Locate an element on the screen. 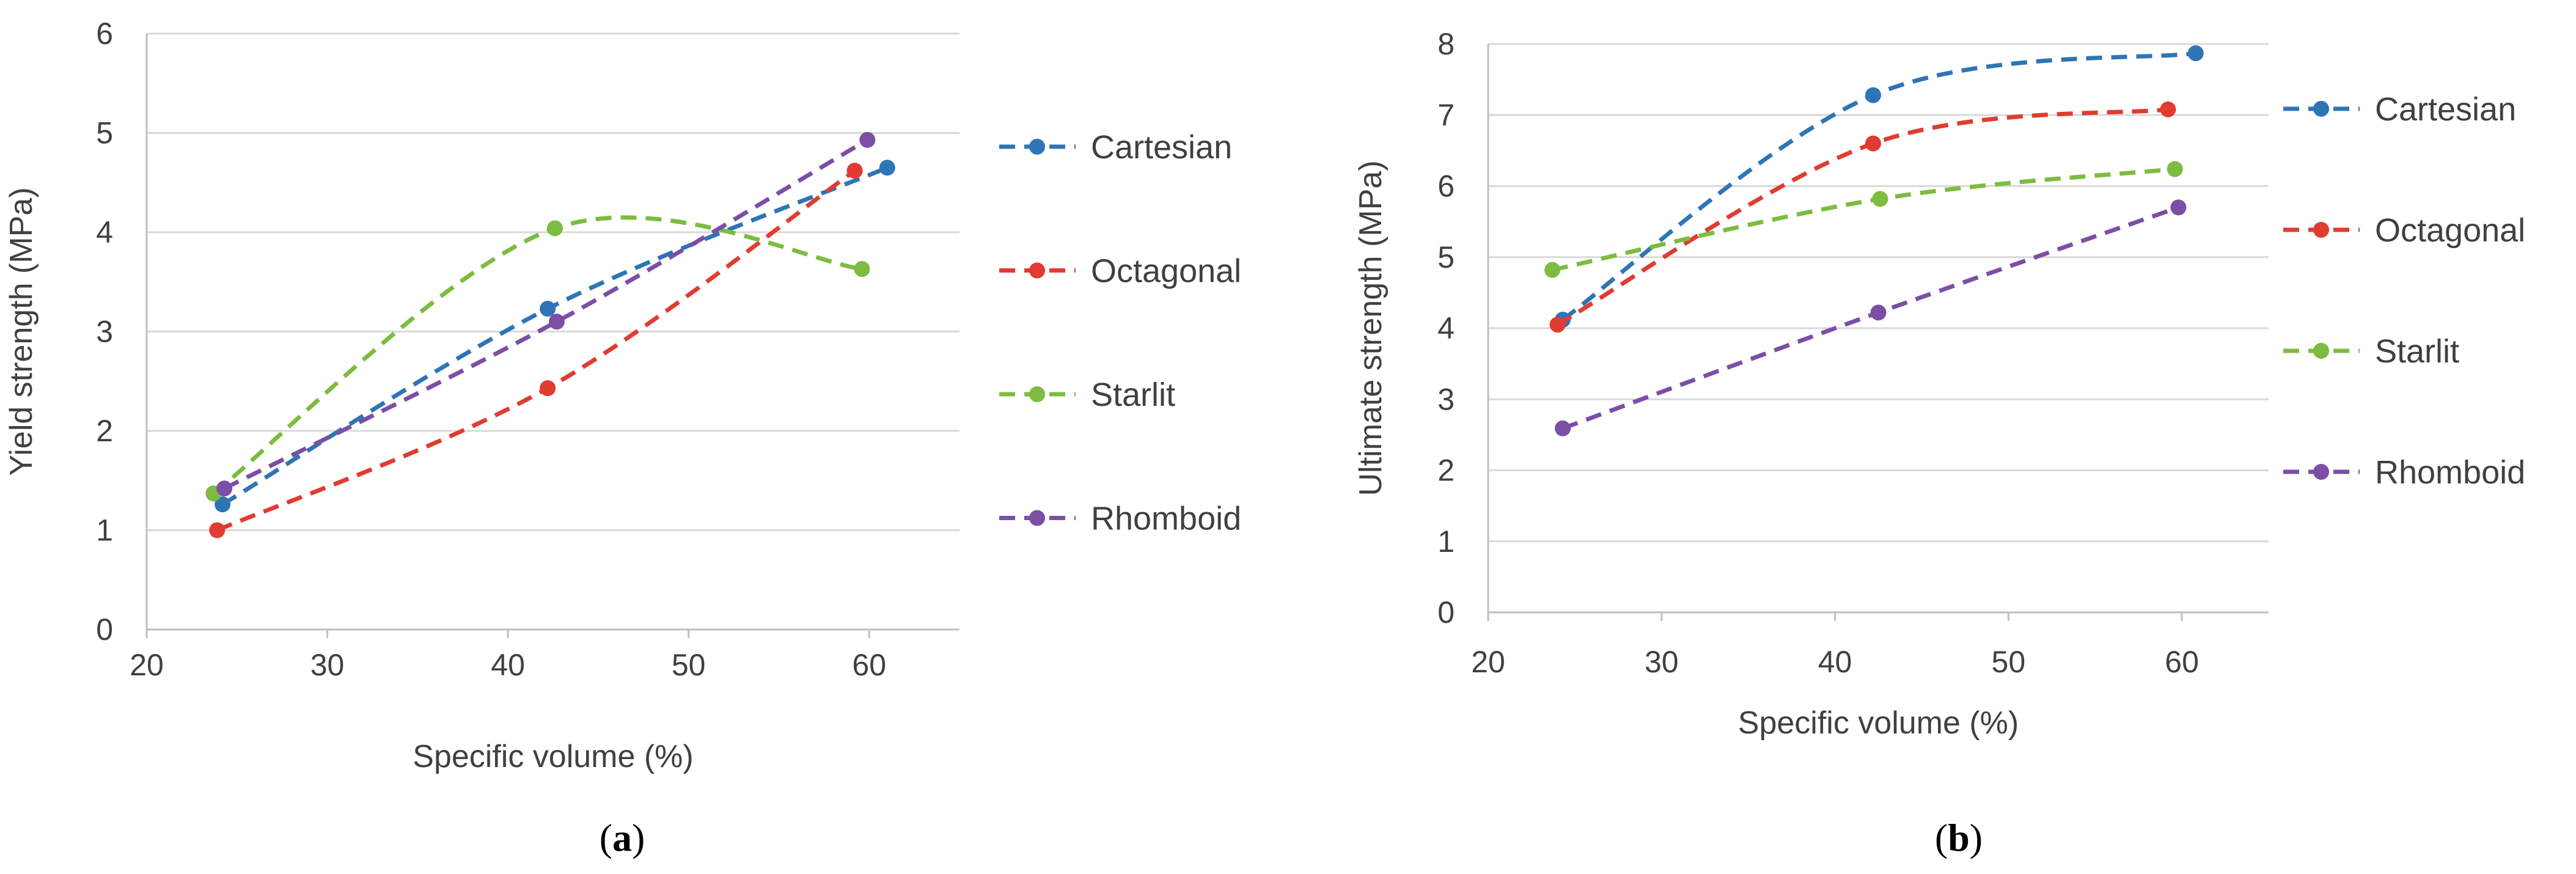  series-line-starlit is located at coordinates (537, 355).